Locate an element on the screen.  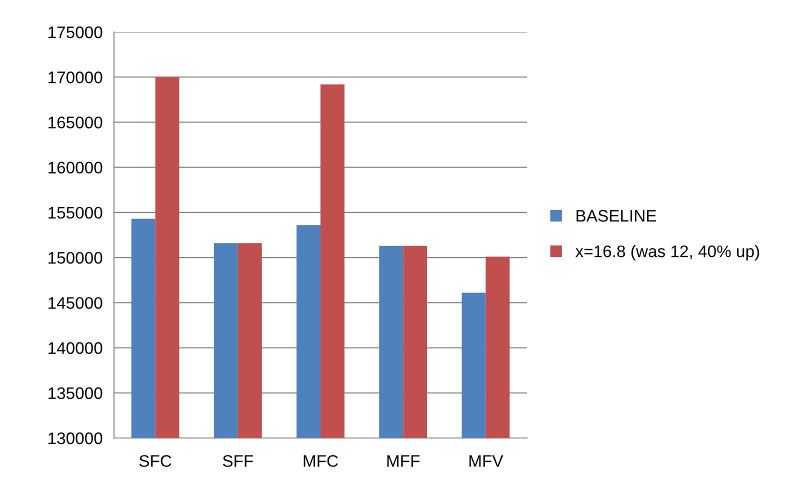
y-tick-label: 130000 is located at coordinates (75, 438).